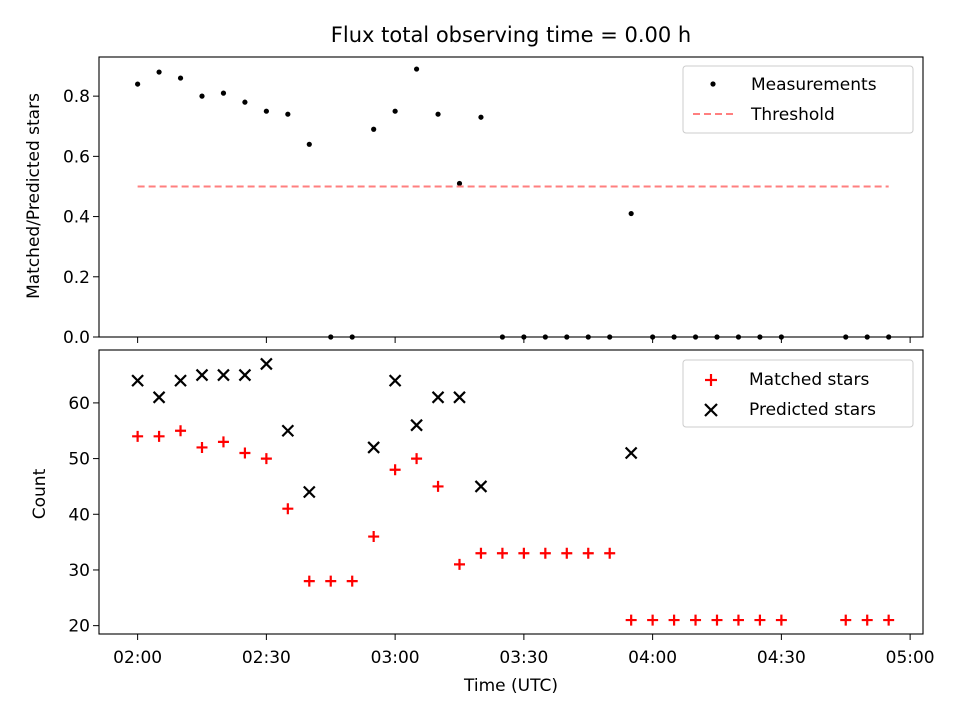 This screenshot has height=720, width=960. What do you see at coordinates (76, 218) in the screenshot?
I see `ratio-y-tick-label-2: 0.4` at bounding box center [76, 218].